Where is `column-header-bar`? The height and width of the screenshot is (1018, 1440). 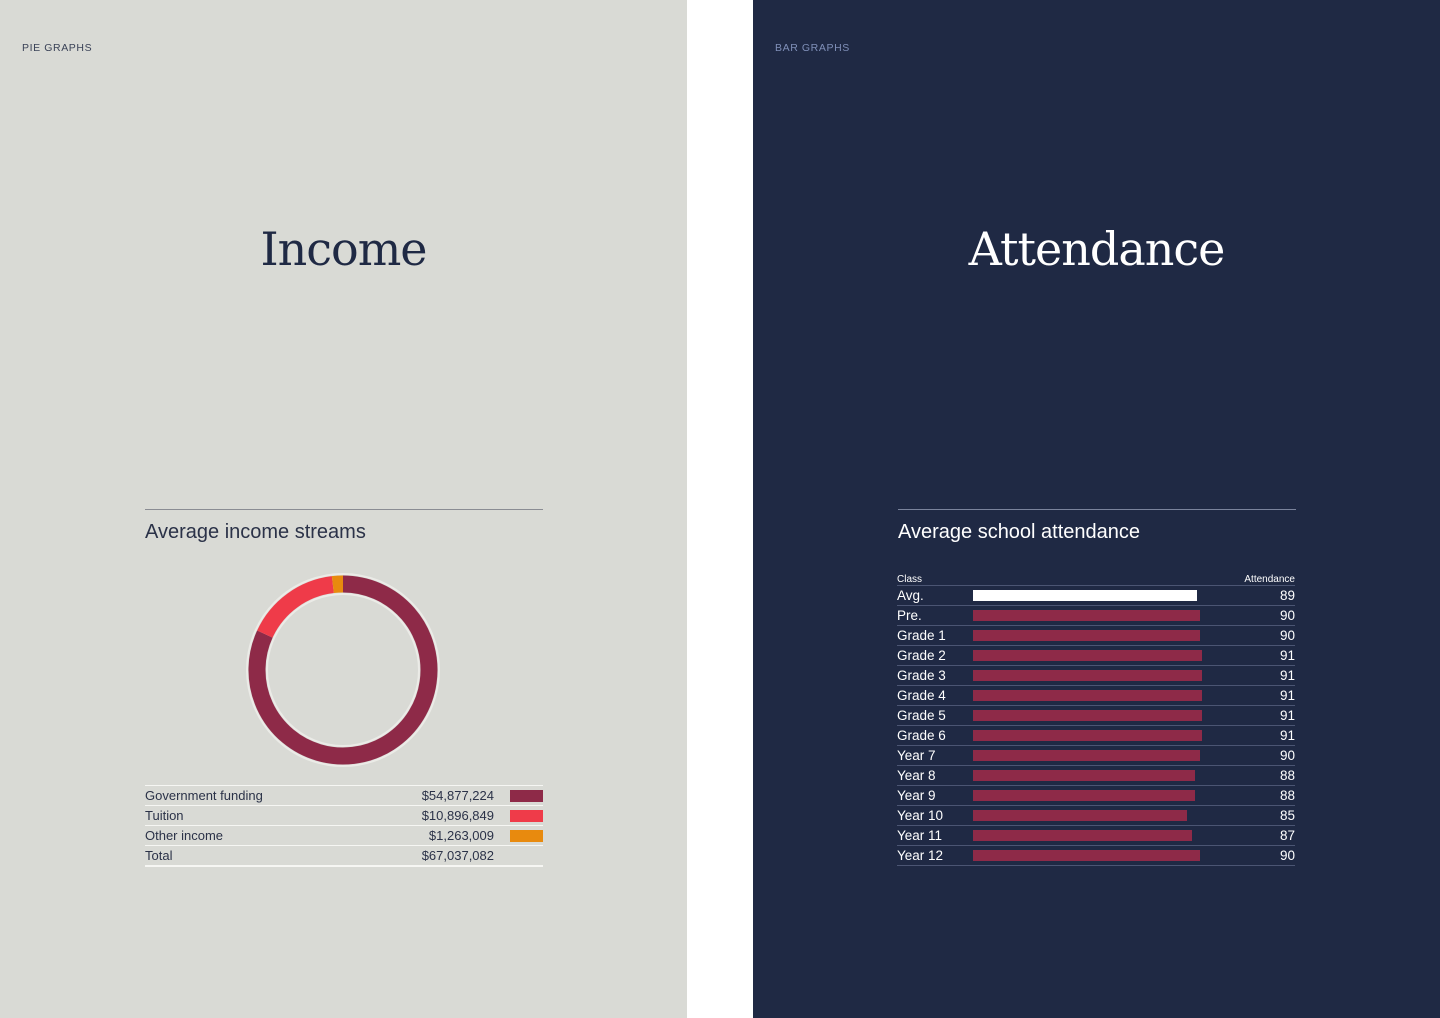 column-header-bar is located at coordinates (1109, 578).